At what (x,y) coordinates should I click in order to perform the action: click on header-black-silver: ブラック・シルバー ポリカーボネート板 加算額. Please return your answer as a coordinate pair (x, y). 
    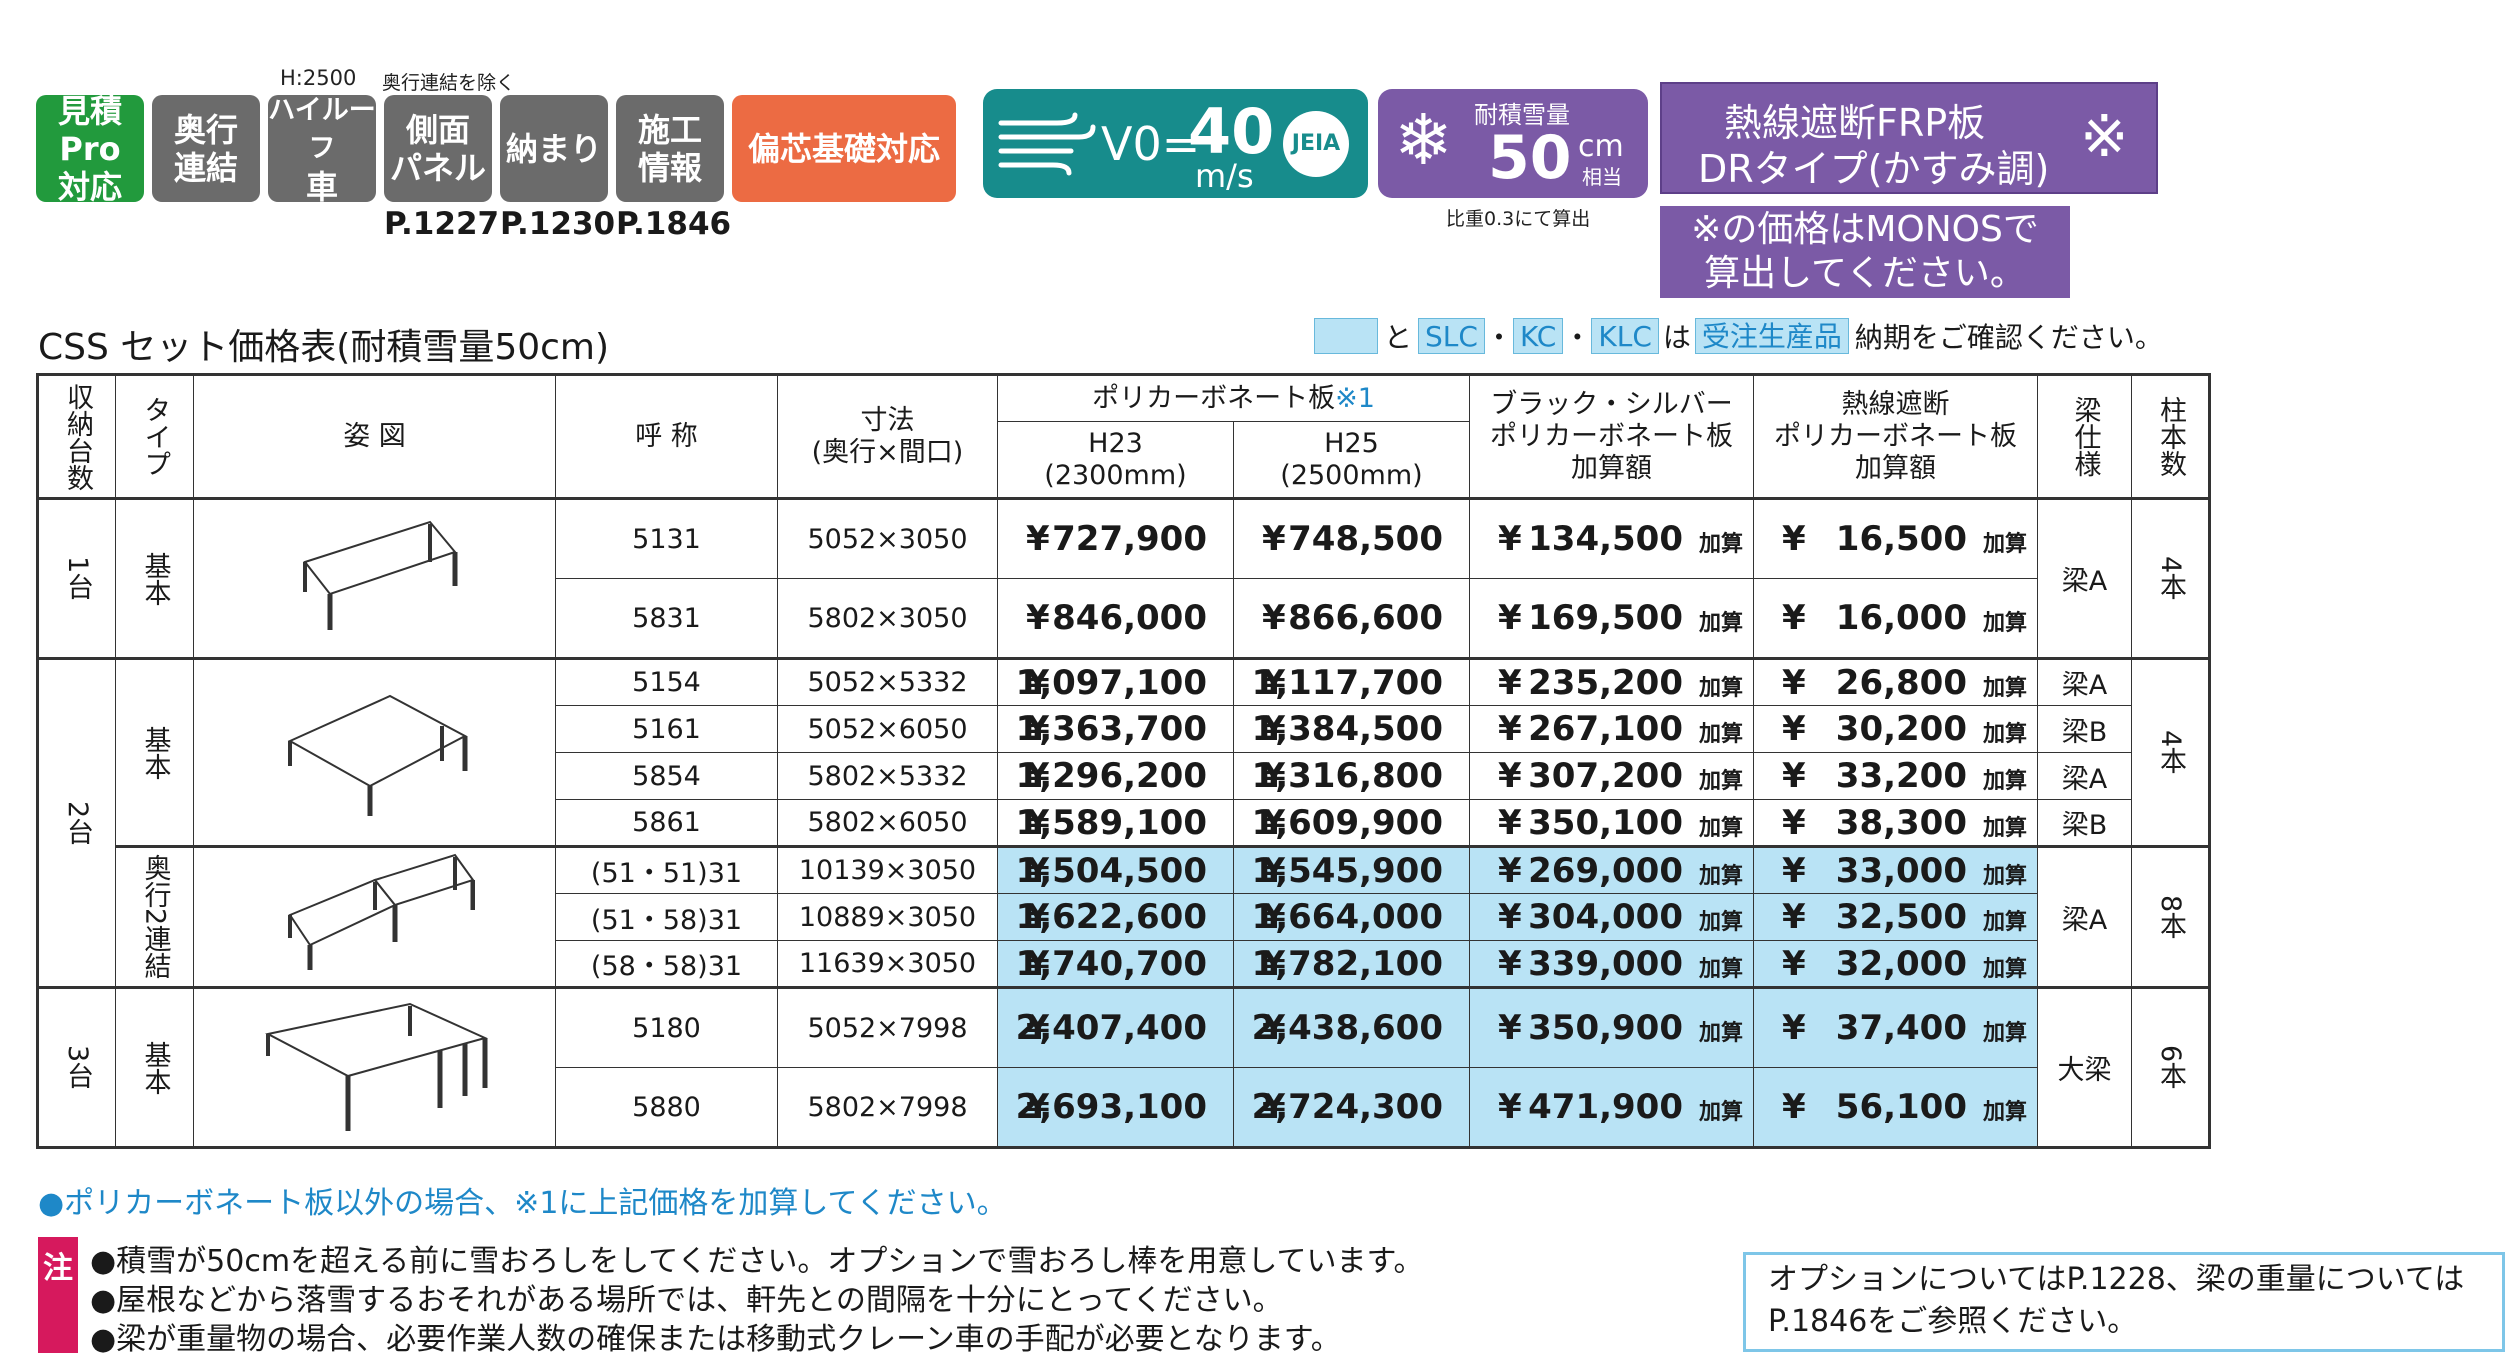
    Looking at the image, I should click on (1611, 436).